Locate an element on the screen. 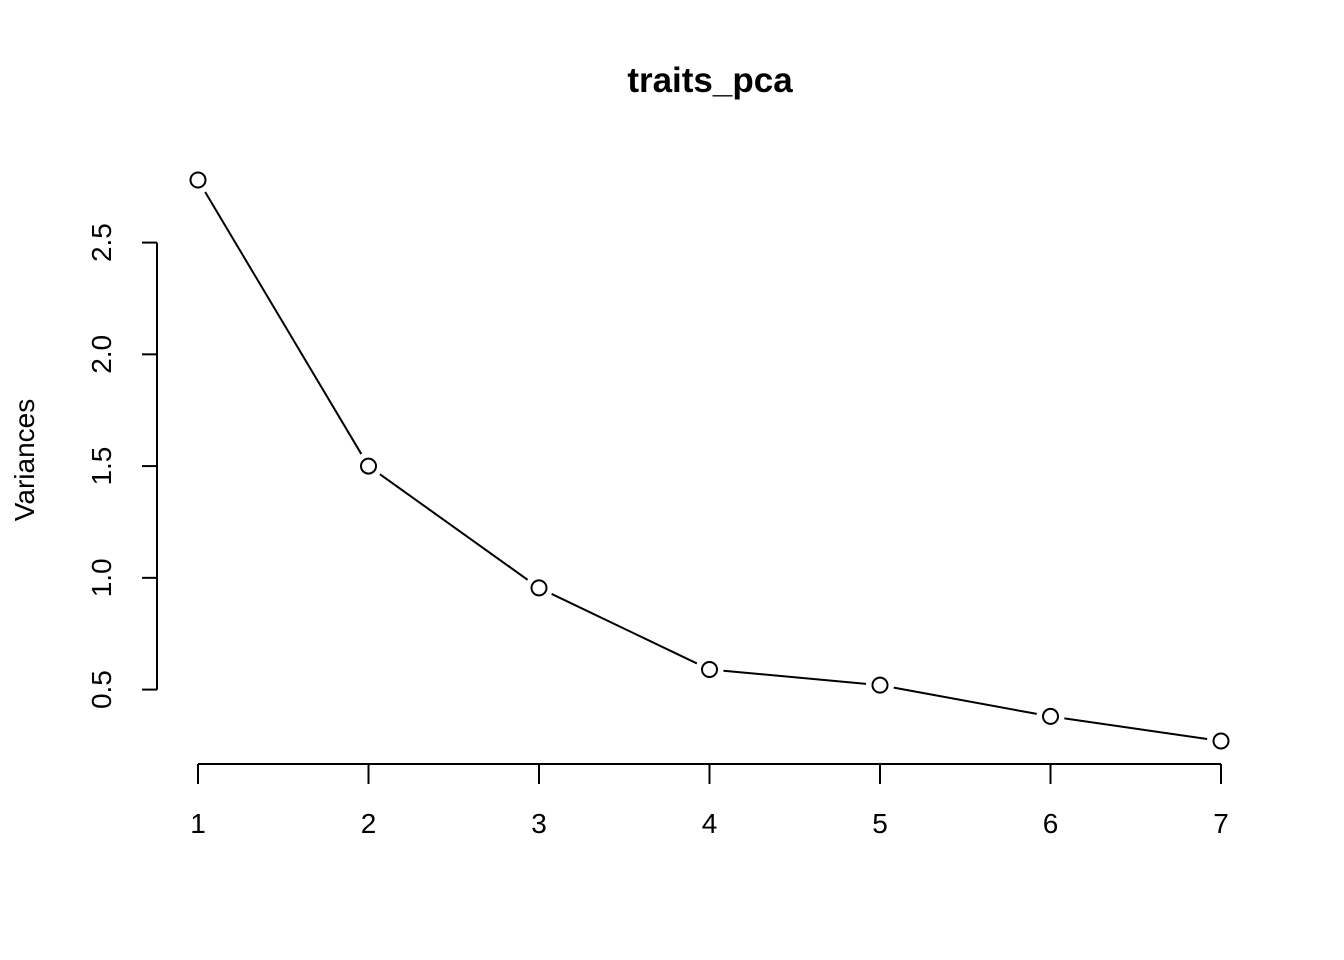 This screenshot has height=960, width=1344. chart-title: traits_pca is located at coordinates (710, 80).